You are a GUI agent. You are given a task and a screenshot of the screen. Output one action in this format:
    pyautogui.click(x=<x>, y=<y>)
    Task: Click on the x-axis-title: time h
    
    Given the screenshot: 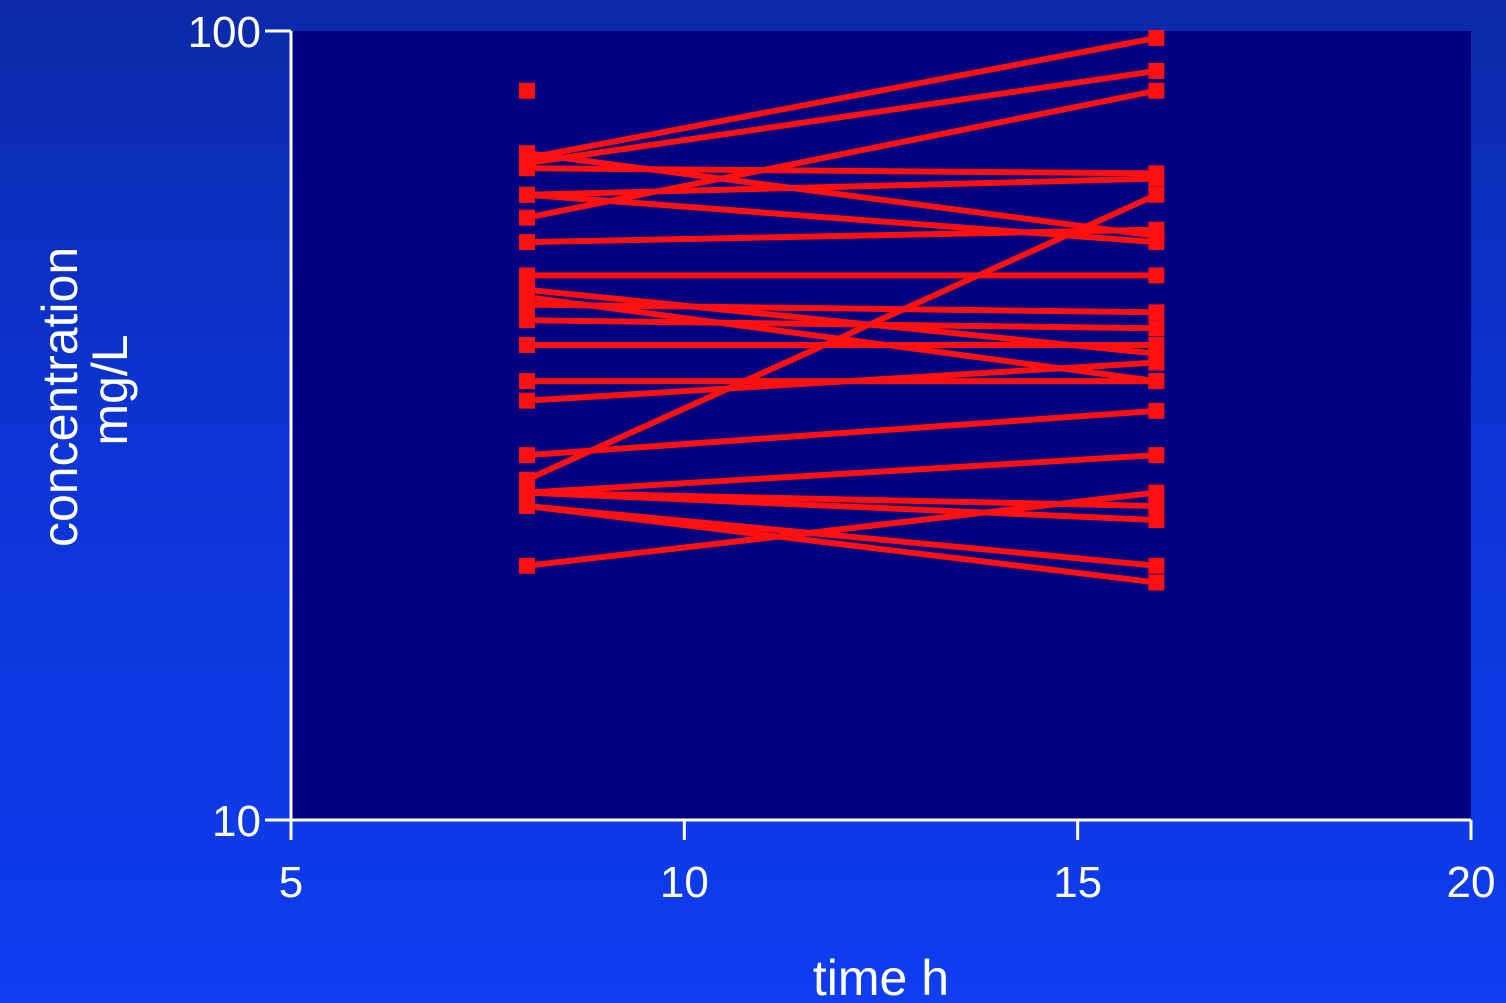 What is the action you would take?
    pyautogui.click(x=881, y=976)
    